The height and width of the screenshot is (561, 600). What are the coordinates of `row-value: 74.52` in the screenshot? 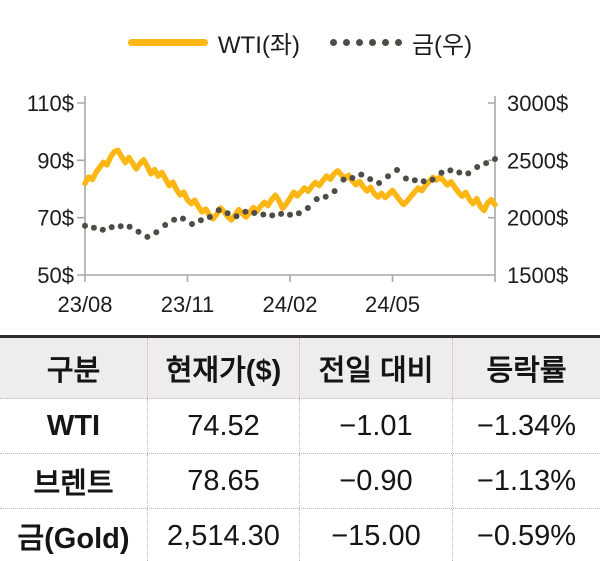 It's located at (224, 426).